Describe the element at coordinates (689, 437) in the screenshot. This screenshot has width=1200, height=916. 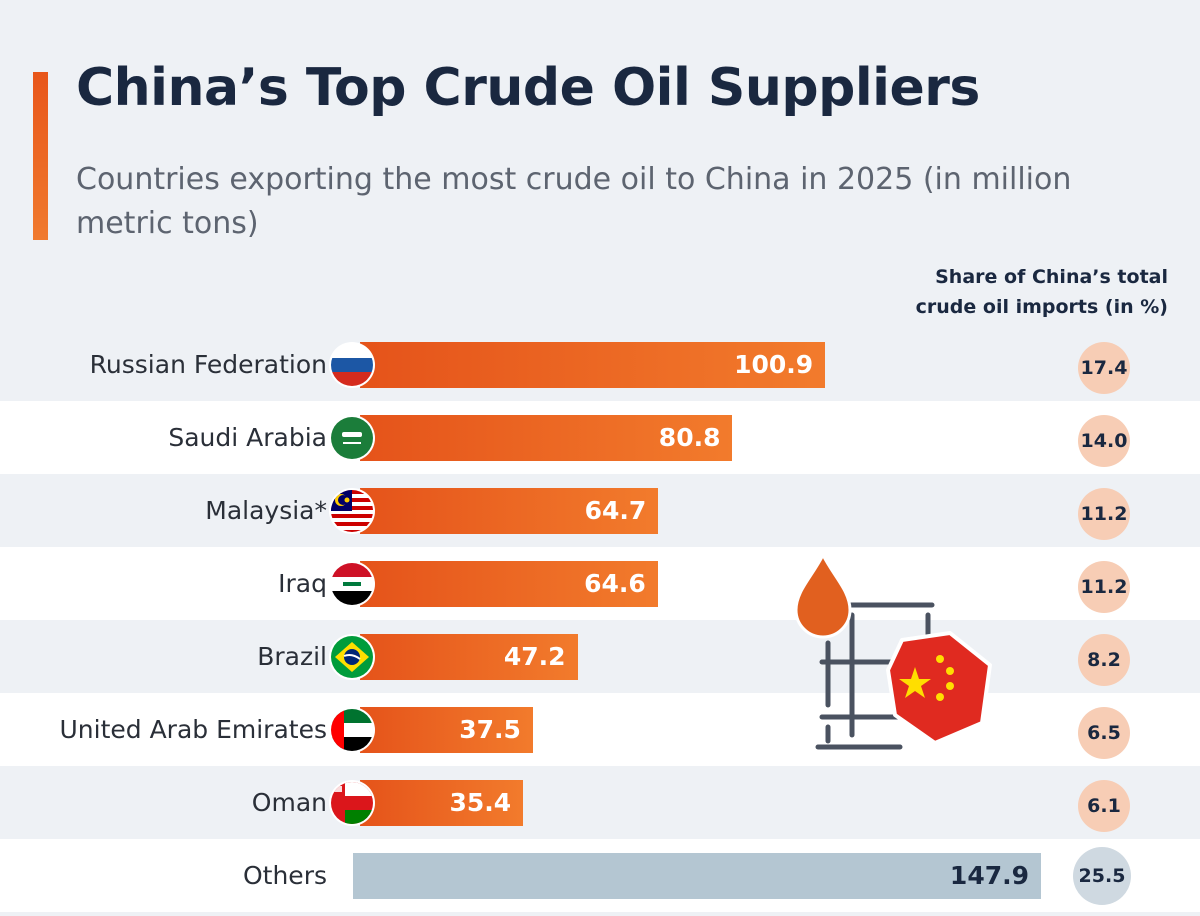
I see `bar-value-label: 80.8` at that location.